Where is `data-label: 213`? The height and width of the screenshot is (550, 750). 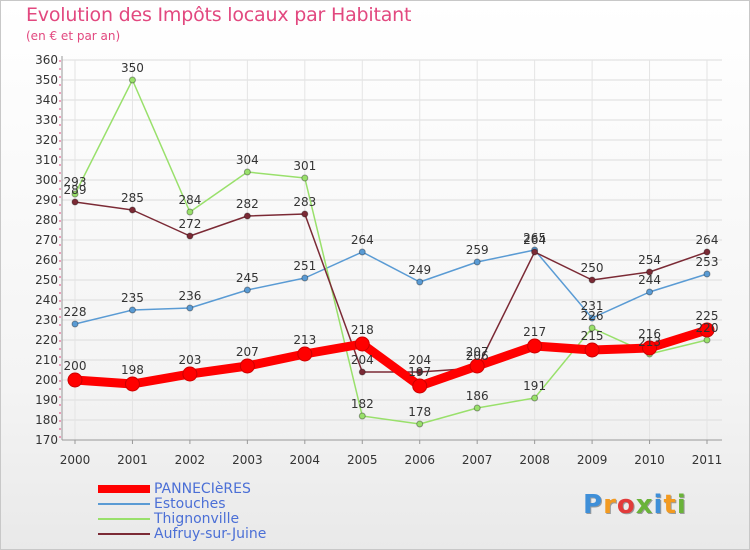 data-label: 213 is located at coordinates (304, 340).